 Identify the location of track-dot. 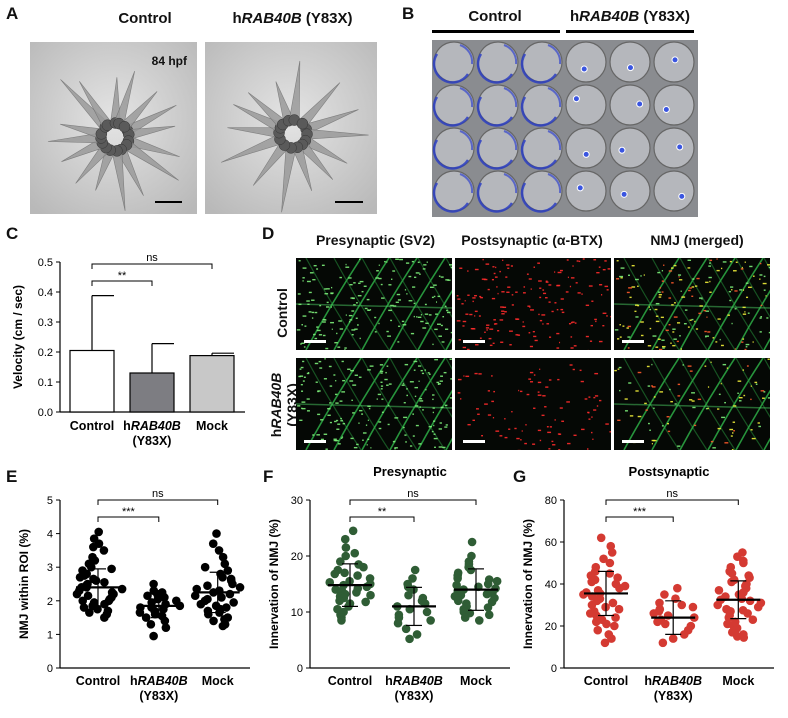
(624, 194).